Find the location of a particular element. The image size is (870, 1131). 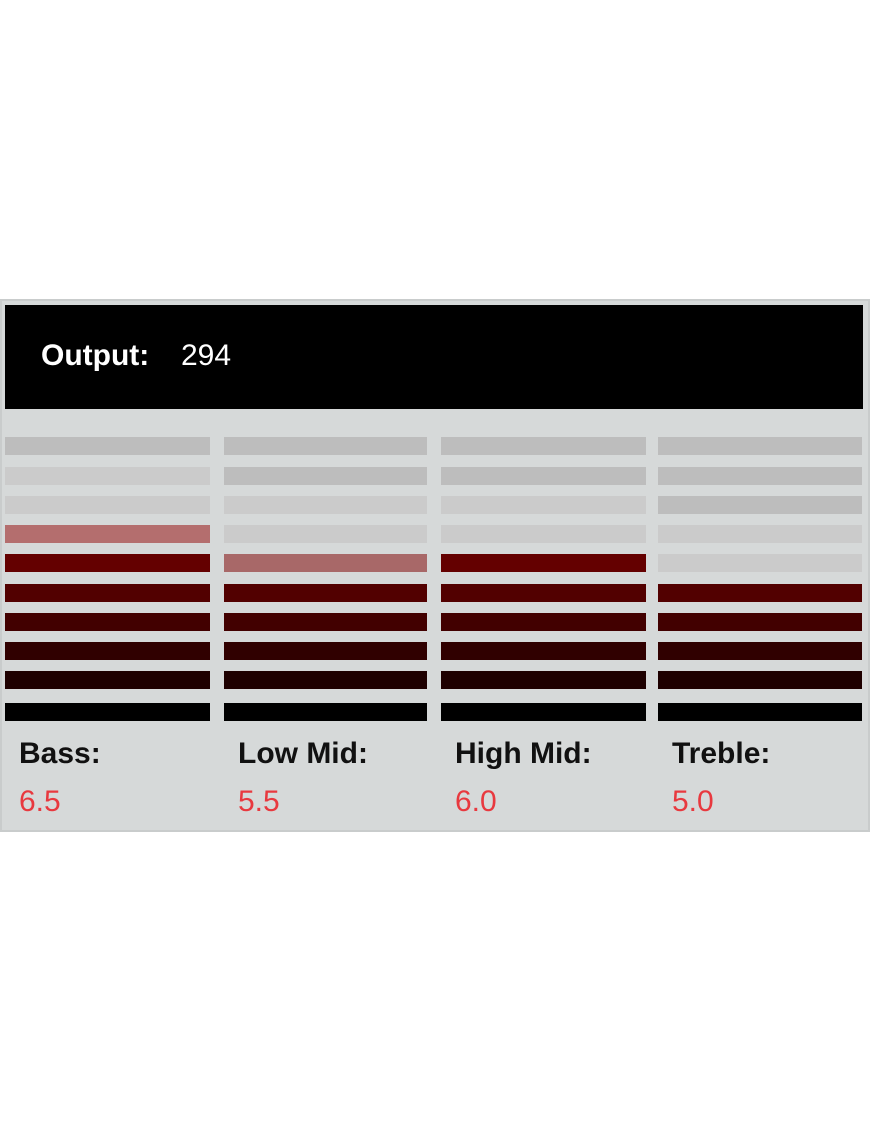

band-name: Treble: is located at coordinates (721, 753).